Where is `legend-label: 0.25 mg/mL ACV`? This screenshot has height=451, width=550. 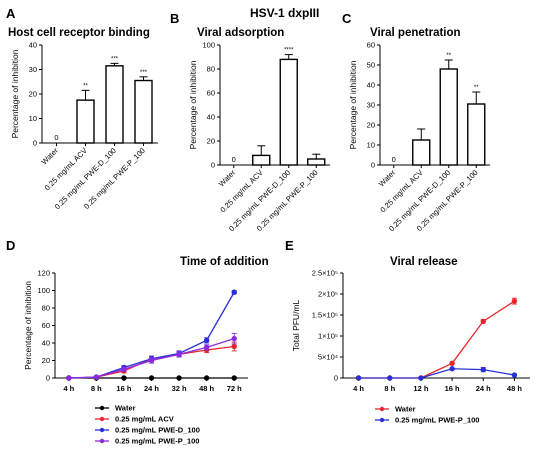
legend-label: 0.25 mg/mL ACV is located at coordinates (144, 419).